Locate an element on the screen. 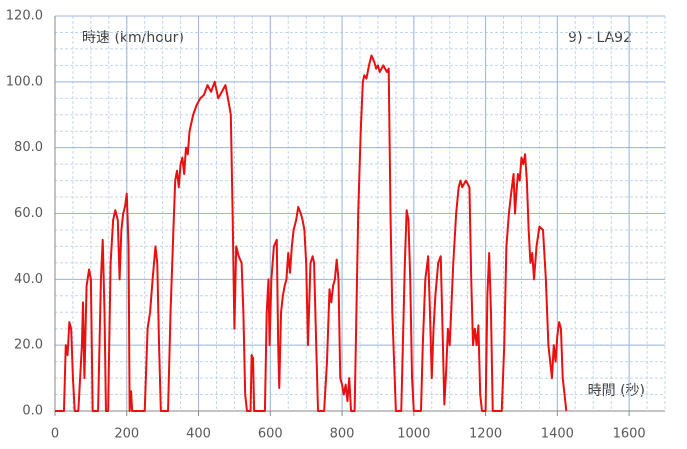  y-tick-label: 20.0 is located at coordinates (28, 345).